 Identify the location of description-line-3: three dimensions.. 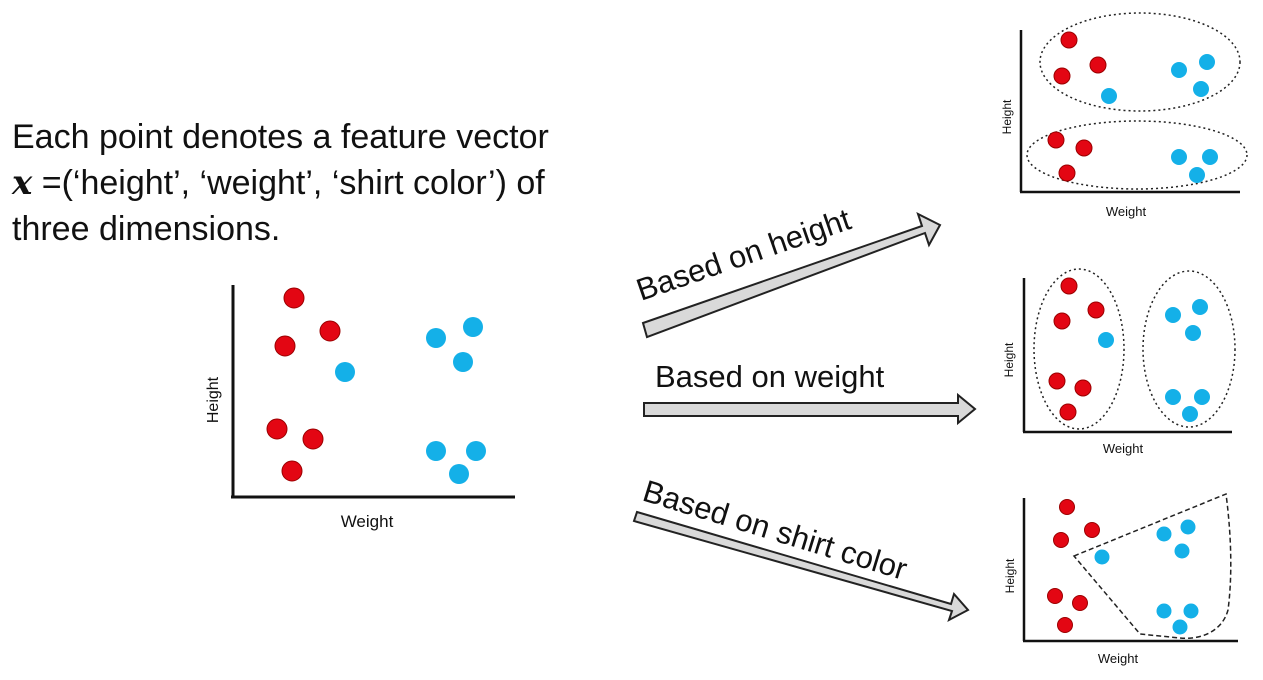
(146, 229).